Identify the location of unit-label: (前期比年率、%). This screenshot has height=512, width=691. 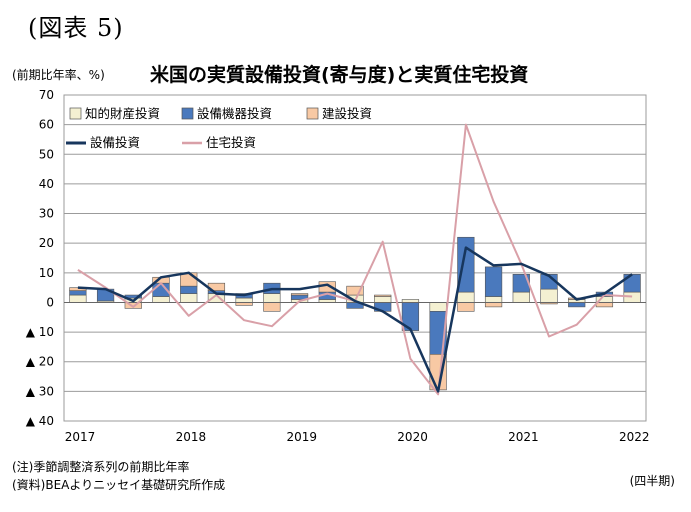
(58, 75).